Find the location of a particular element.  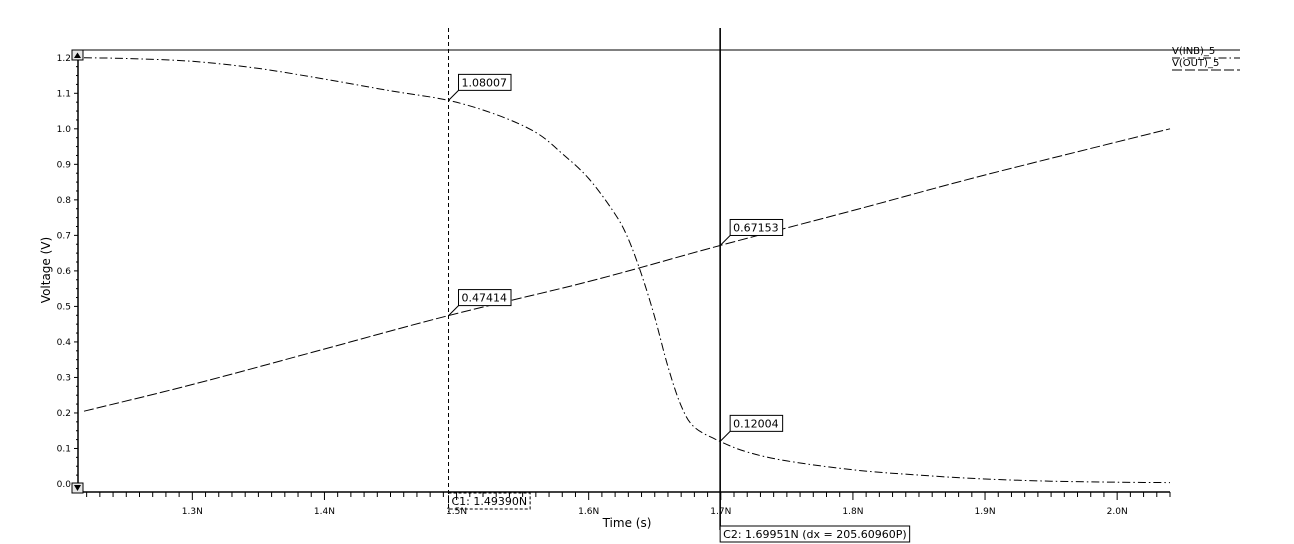

y-tick-label: 1.1 is located at coordinates (64, 94).